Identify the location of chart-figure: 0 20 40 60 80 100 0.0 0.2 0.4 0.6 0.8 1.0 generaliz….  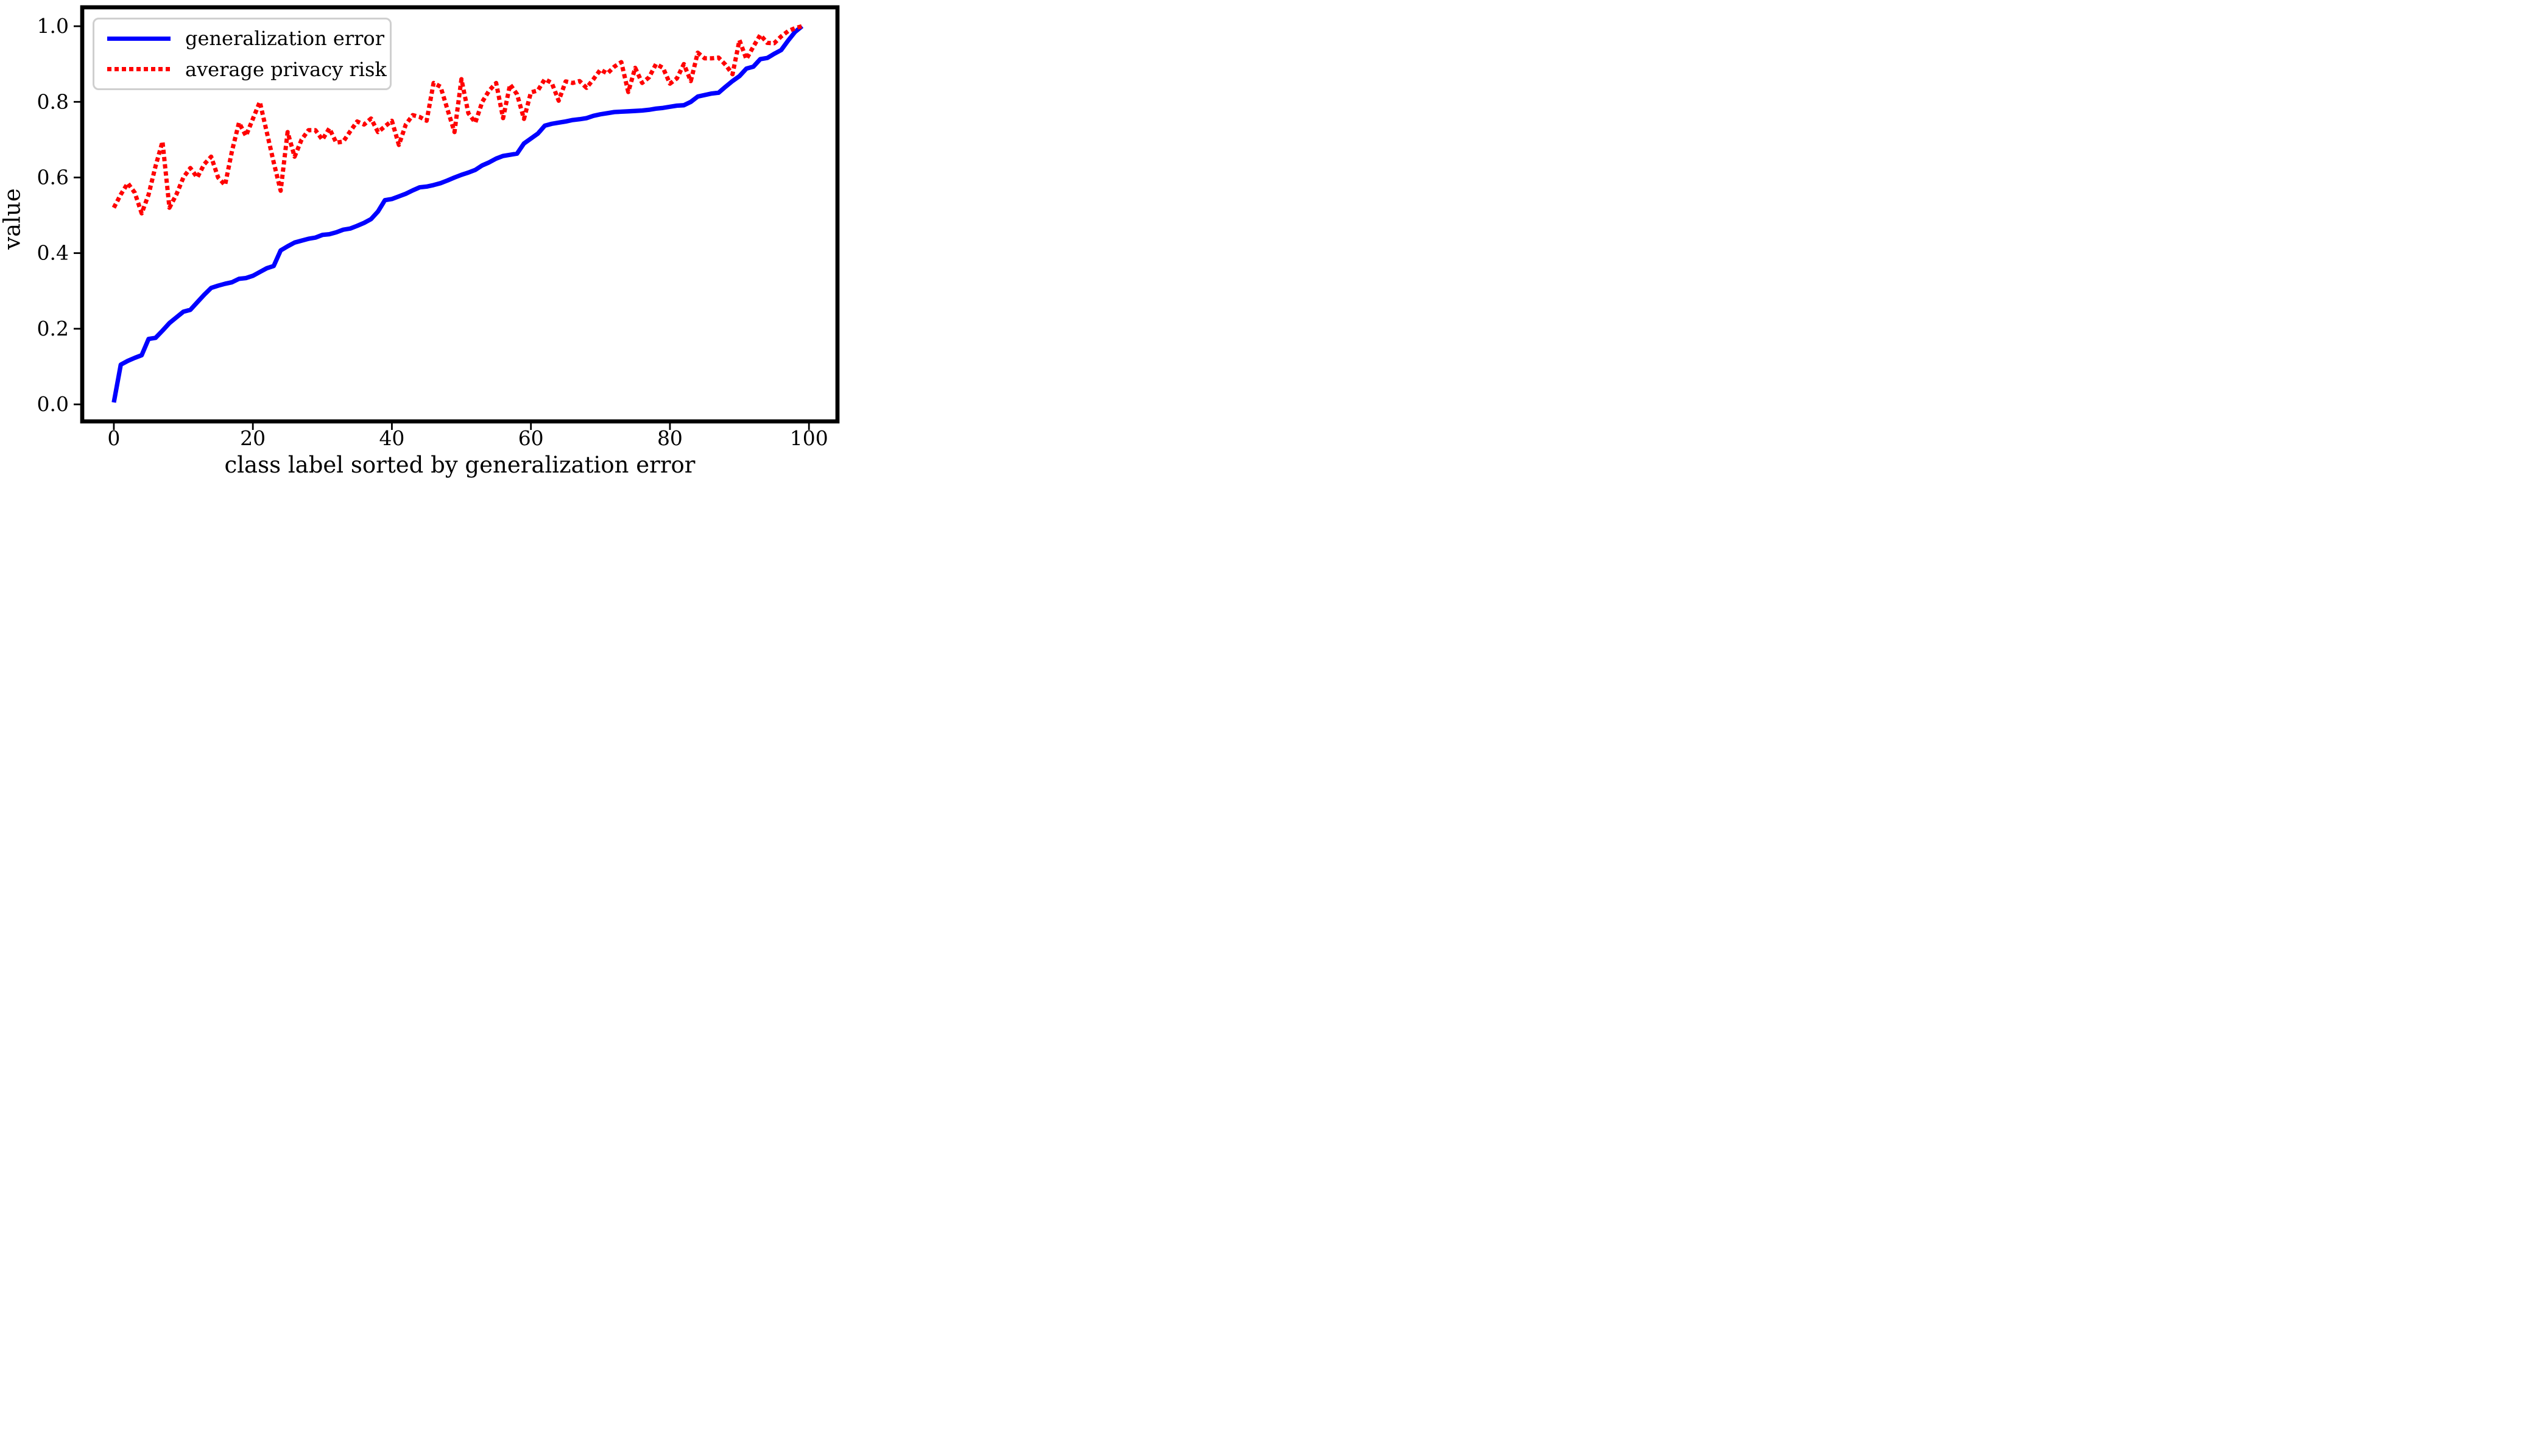
(421, 243).